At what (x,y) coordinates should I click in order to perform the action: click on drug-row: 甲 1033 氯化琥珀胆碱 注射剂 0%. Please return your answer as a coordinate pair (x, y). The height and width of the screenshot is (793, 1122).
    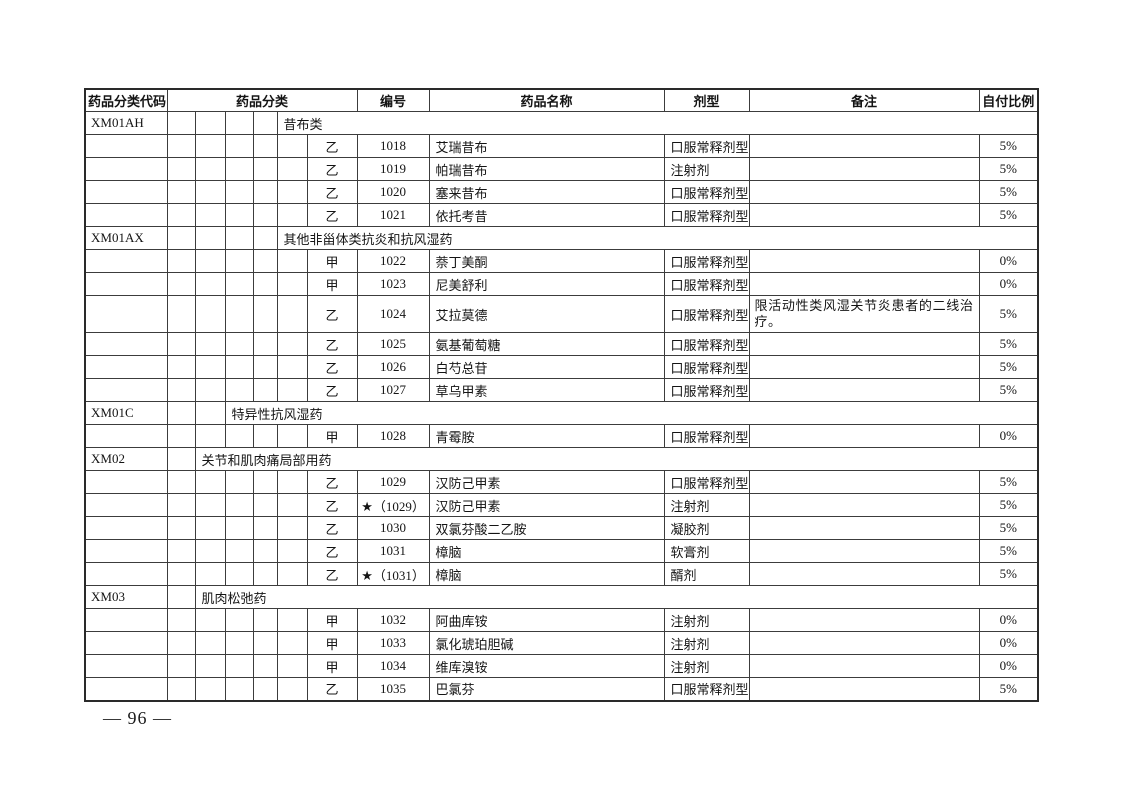
    Looking at the image, I should click on (561, 643).